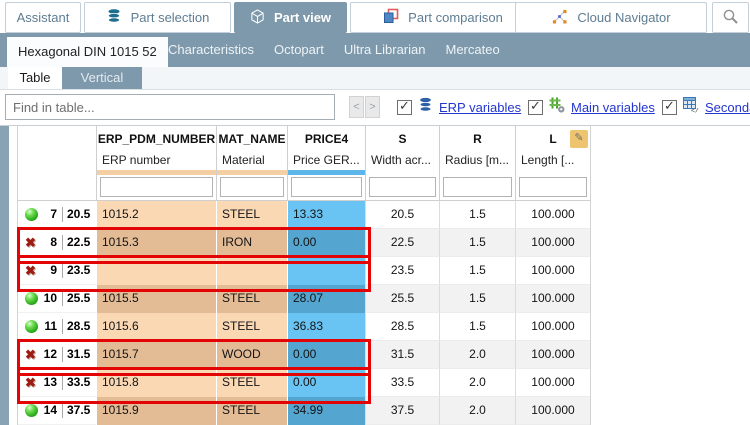 This screenshot has height=425, width=750. What do you see at coordinates (156, 383) in the screenshot?
I see `cell-erp-number: 1015.8` at bounding box center [156, 383].